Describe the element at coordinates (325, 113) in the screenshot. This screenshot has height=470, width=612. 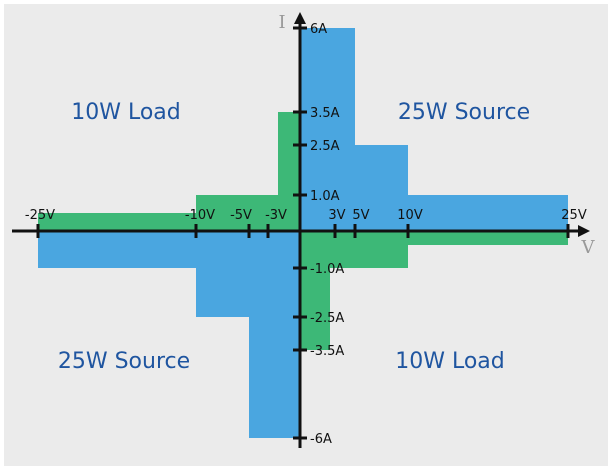
I see `y-tick-label: 3.5A` at that location.